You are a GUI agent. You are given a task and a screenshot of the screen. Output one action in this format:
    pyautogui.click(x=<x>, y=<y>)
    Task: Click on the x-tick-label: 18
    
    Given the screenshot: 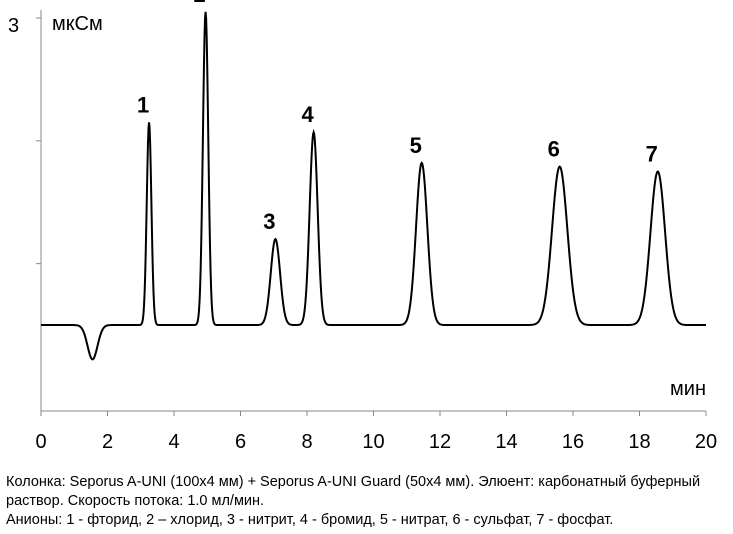 What is the action you would take?
    pyautogui.click(x=639, y=442)
    